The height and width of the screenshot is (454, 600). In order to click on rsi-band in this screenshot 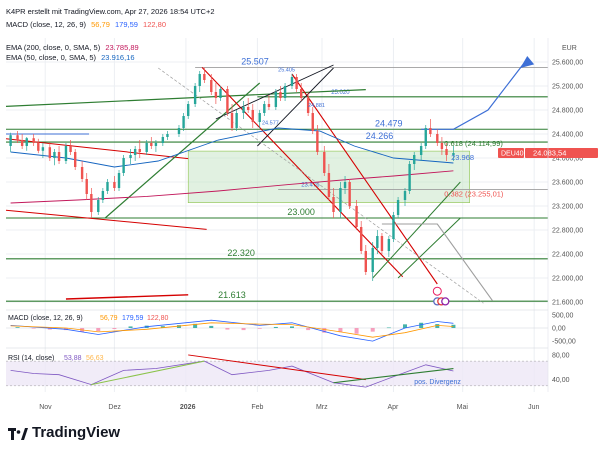, I will do `click(277, 373)`.